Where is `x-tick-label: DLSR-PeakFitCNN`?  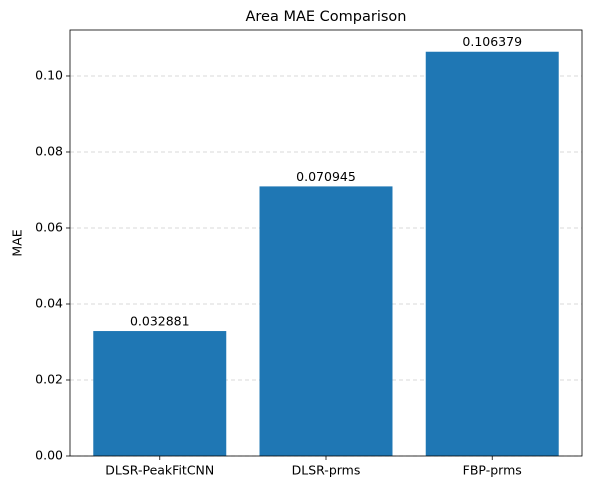 x-tick-label: DLSR-PeakFitCNN is located at coordinates (159, 470).